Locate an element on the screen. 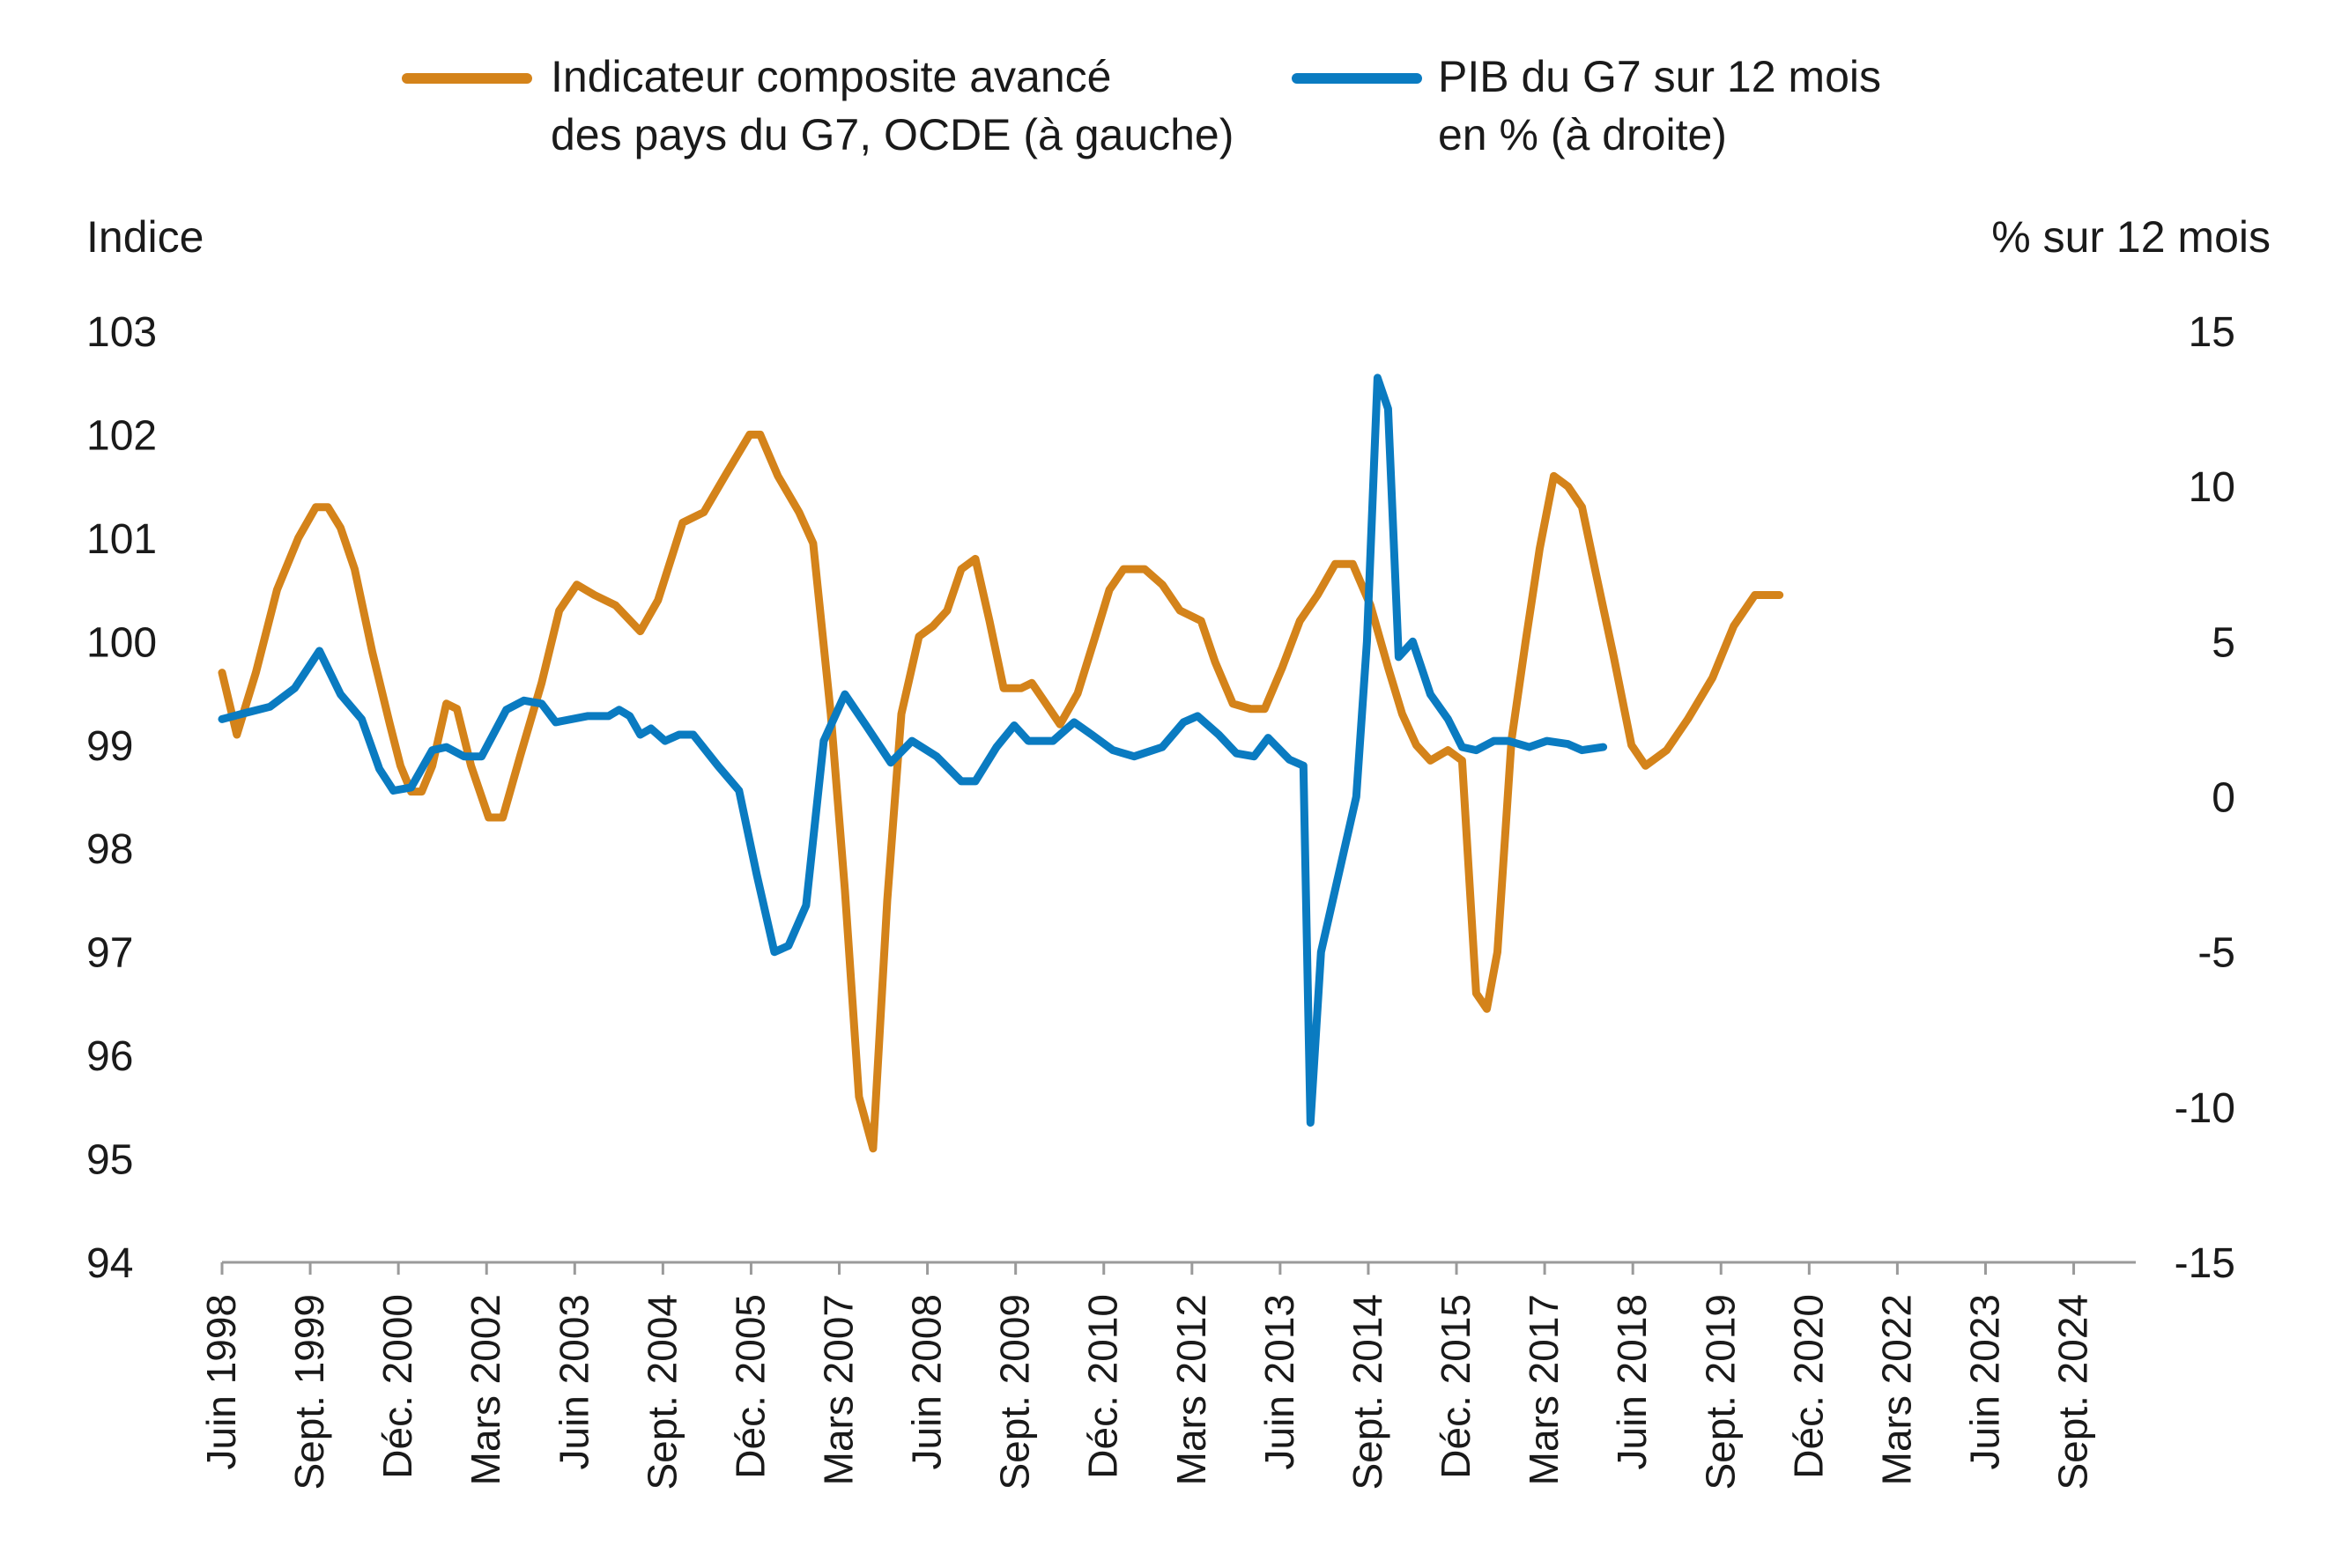 This screenshot has height=1568, width=2349. left-tick-label: 100 is located at coordinates (122, 642).